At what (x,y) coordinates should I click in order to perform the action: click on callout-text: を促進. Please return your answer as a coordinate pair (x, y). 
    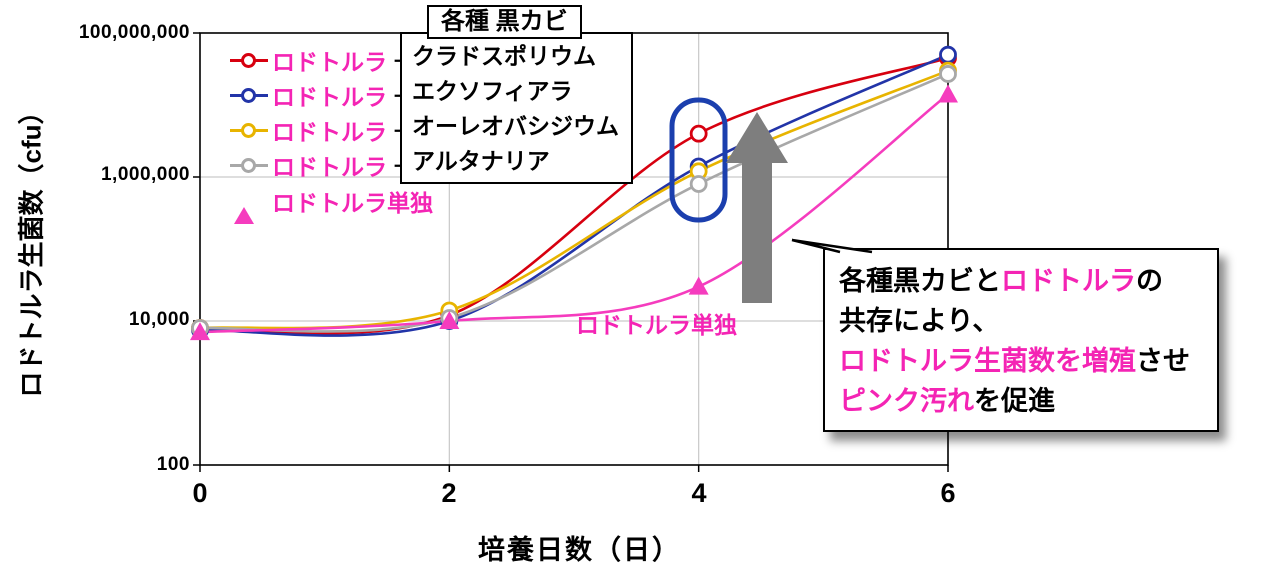
    Looking at the image, I should click on (1014, 401).